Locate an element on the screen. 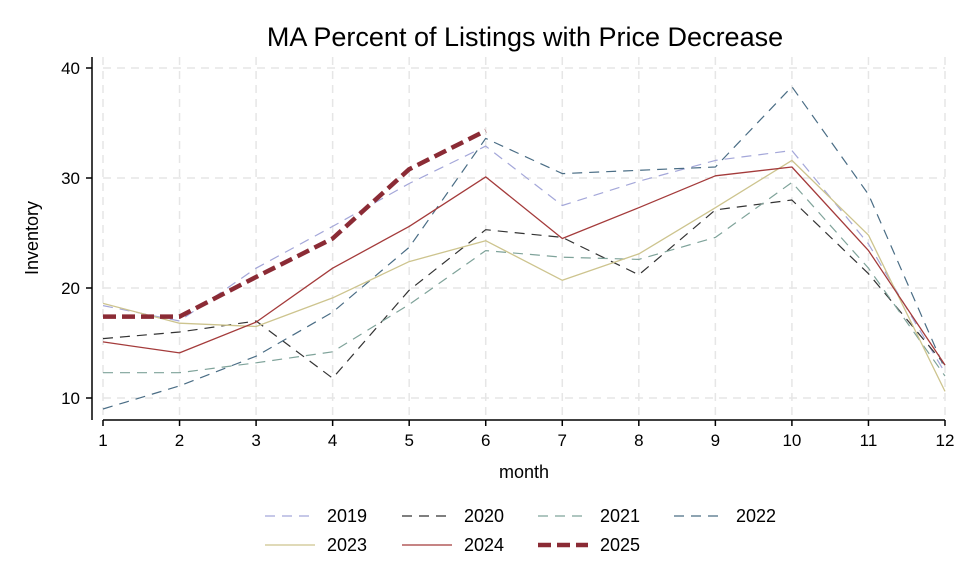  legend-label-2025: 2025 is located at coordinates (620, 545).